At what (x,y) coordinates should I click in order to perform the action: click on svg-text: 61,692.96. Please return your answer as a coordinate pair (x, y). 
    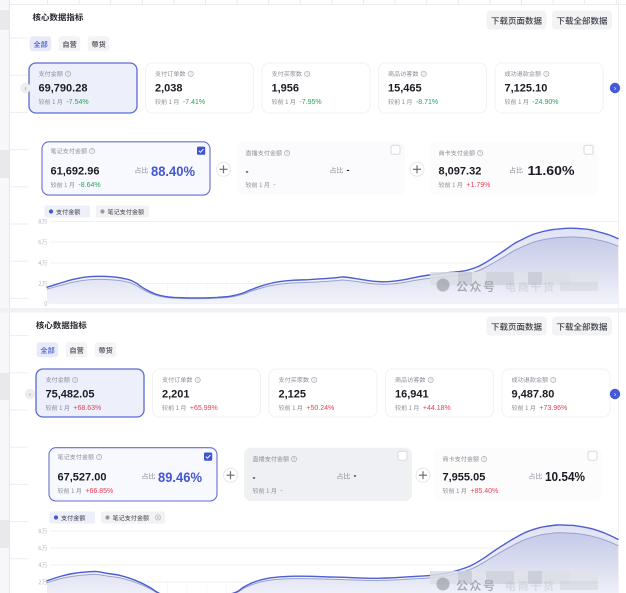
    Looking at the image, I should click on (75, 172).